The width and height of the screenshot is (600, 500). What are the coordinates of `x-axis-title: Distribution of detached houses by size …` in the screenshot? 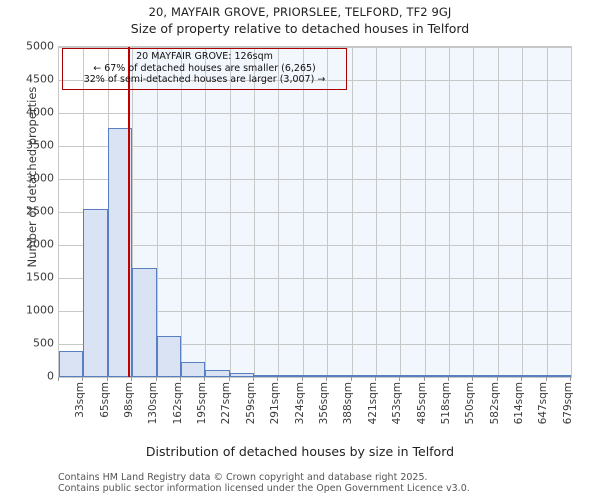 It's located at (300, 451).